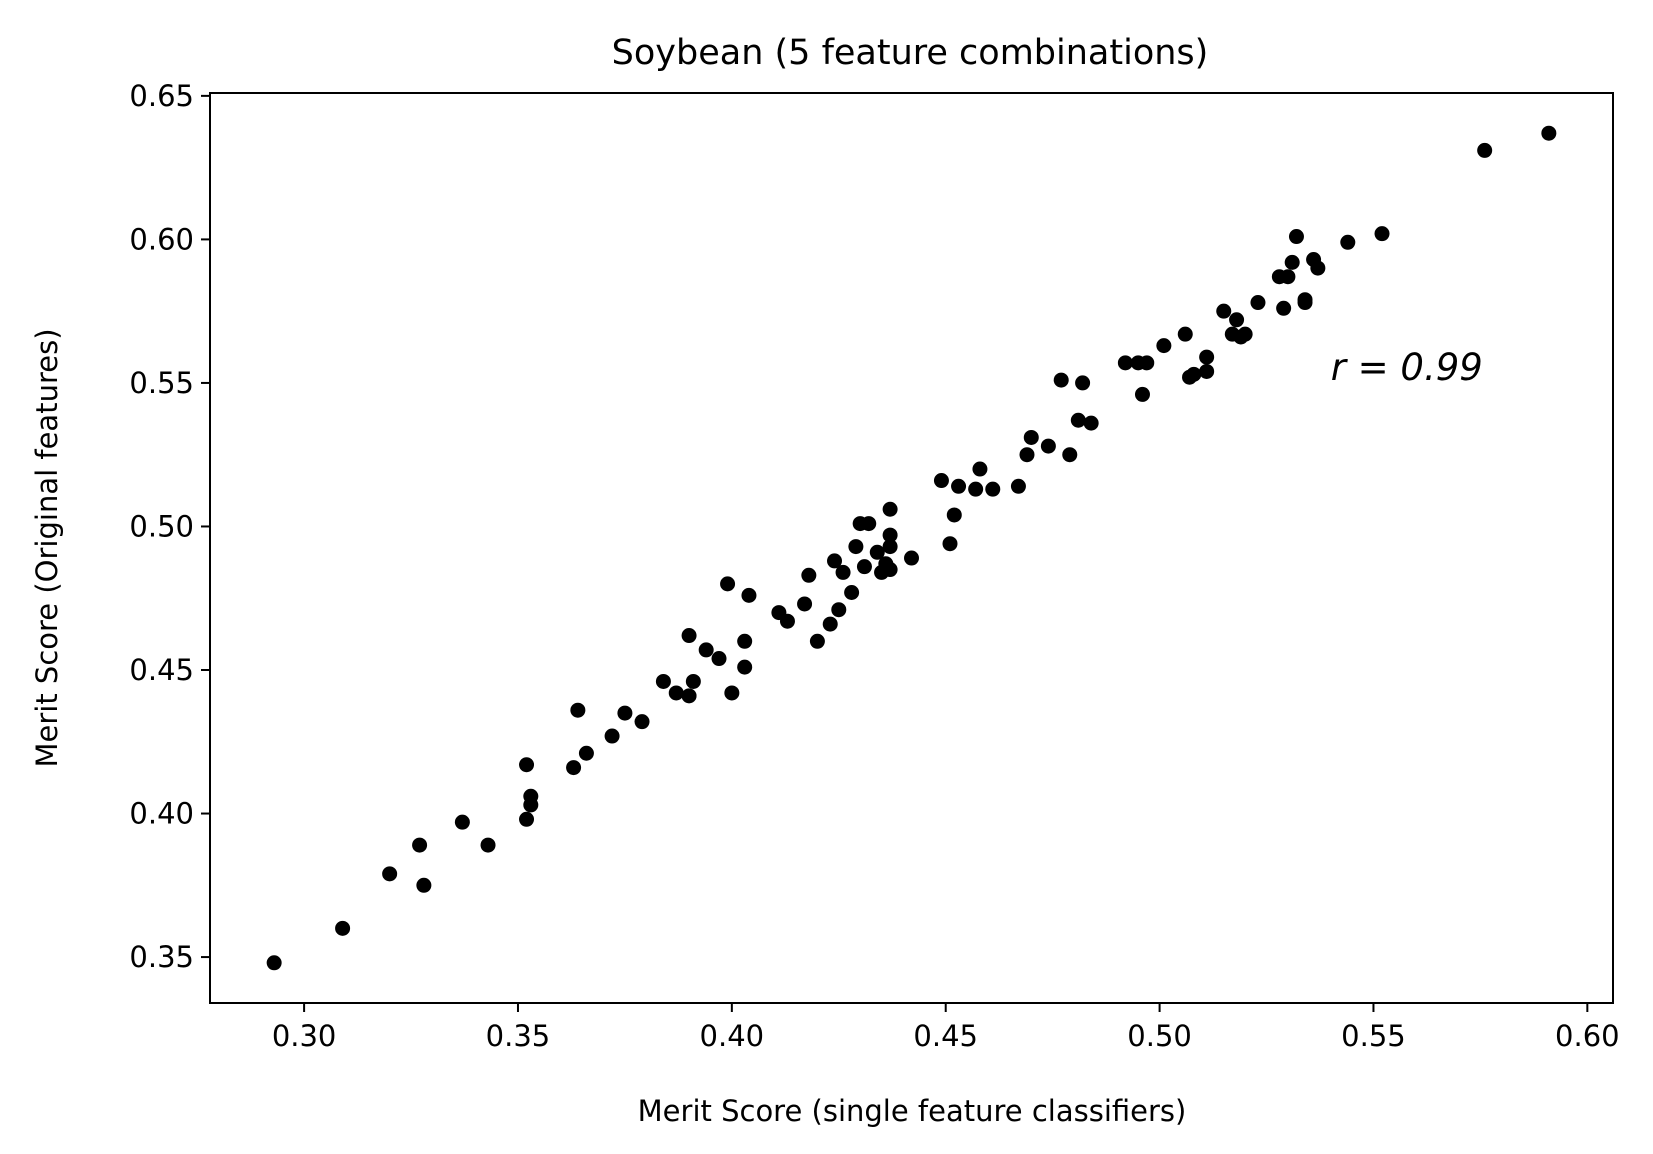 Image resolution: width=1653 pixels, height=1154 pixels. What do you see at coordinates (161, 526) in the screenshot?
I see `y-tick-label: 0.50` at bounding box center [161, 526].